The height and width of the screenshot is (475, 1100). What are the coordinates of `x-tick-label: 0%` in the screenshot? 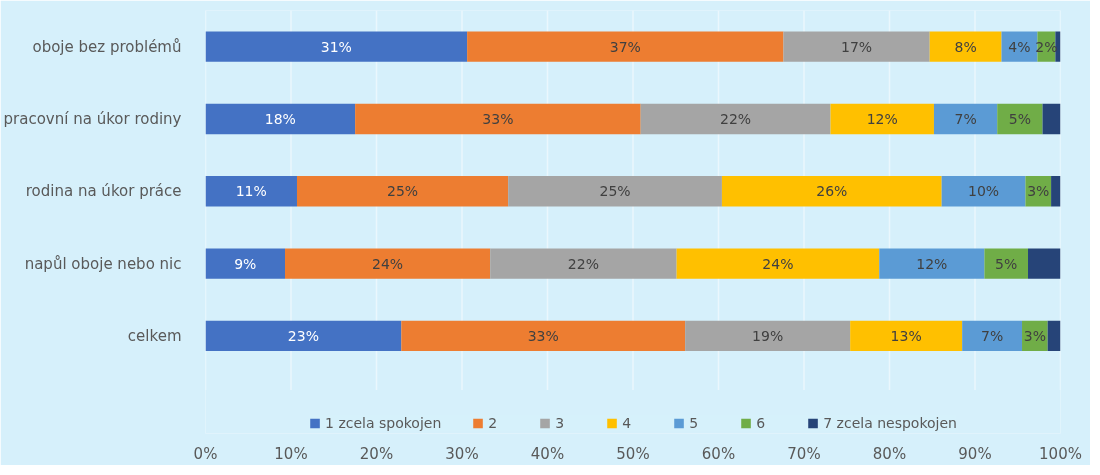 It's located at (205, 453).